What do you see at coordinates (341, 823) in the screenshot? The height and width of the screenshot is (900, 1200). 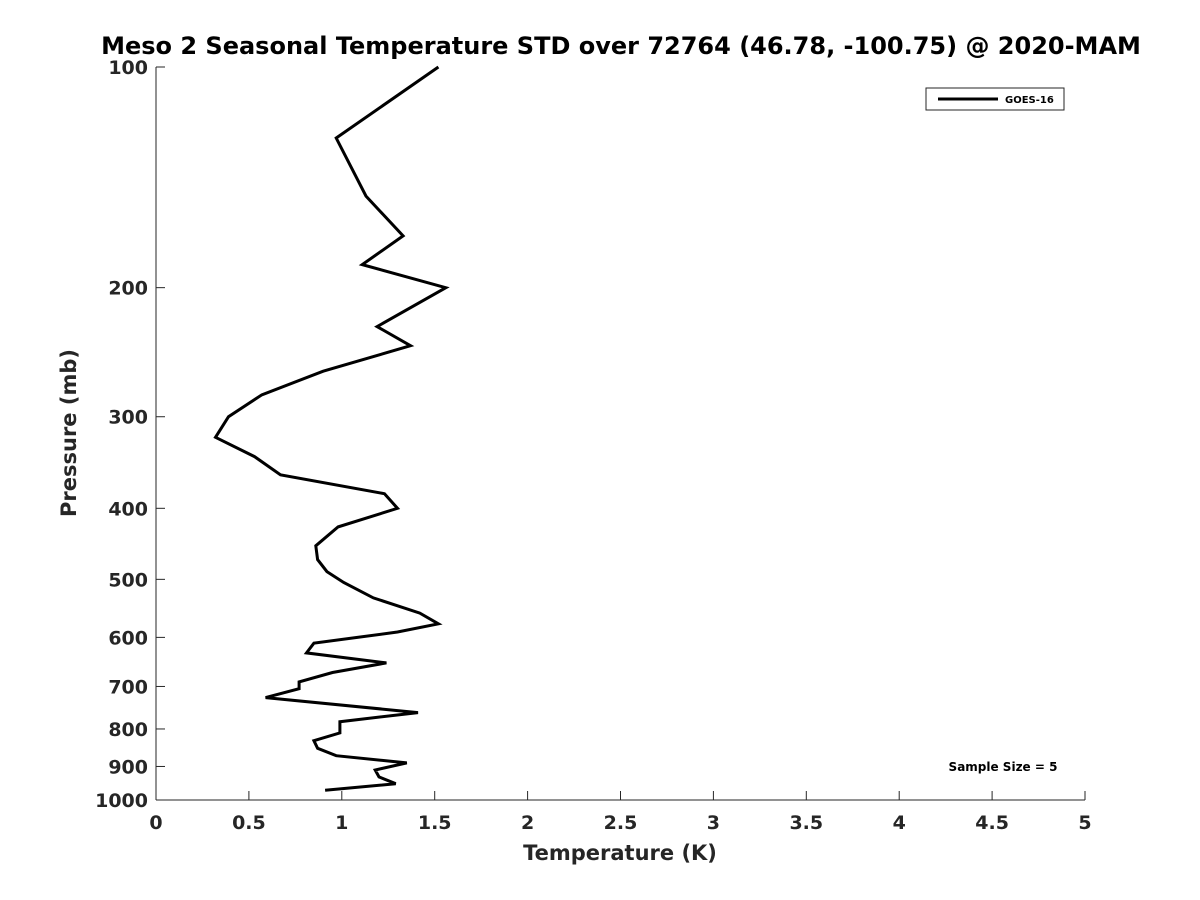 I see `x-tick-label: 1` at bounding box center [341, 823].